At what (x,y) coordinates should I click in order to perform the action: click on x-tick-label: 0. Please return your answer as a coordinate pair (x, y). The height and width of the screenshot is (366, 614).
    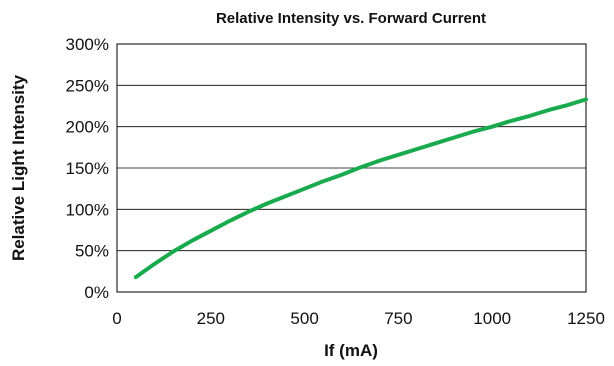
    Looking at the image, I should click on (116, 318).